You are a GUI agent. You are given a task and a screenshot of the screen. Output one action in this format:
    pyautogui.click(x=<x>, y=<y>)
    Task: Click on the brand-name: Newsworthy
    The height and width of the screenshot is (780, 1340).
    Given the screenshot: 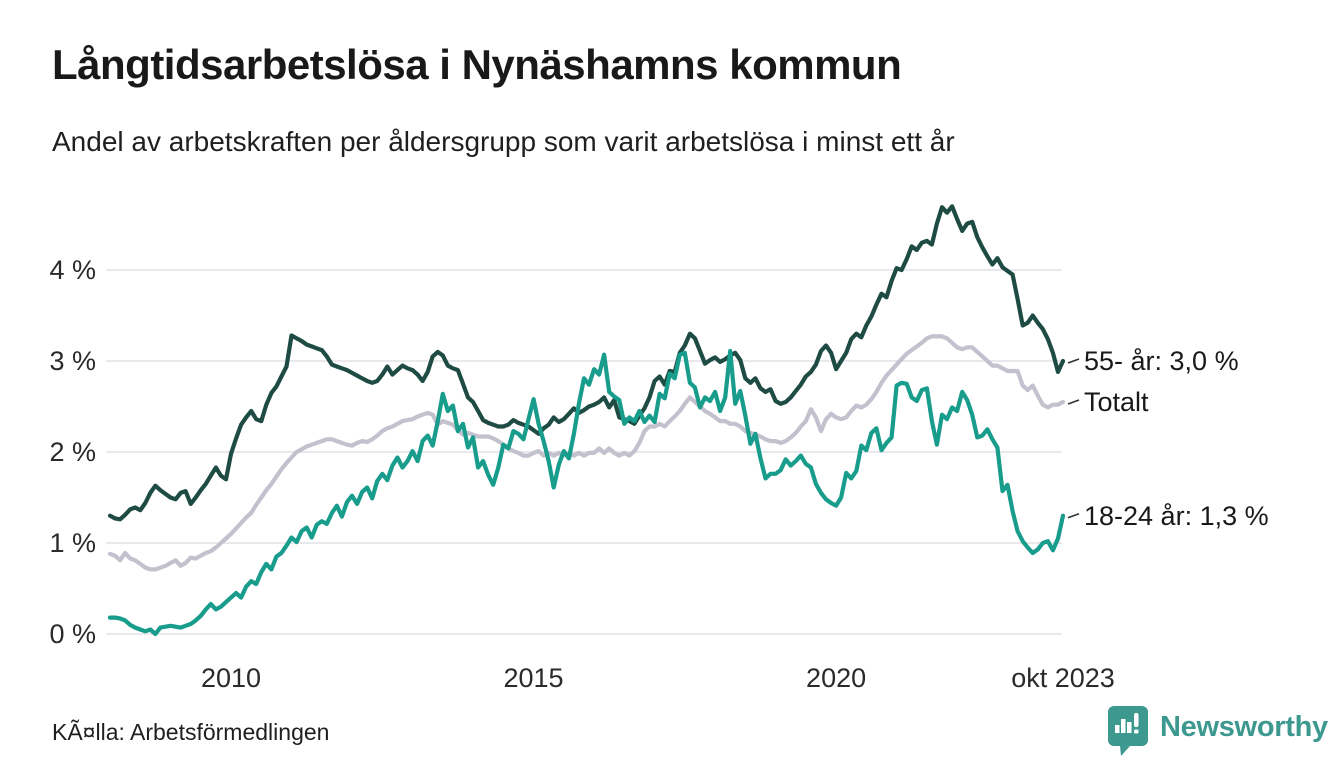 What is the action you would take?
    pyautogui.click(x=1244, y=727)
    